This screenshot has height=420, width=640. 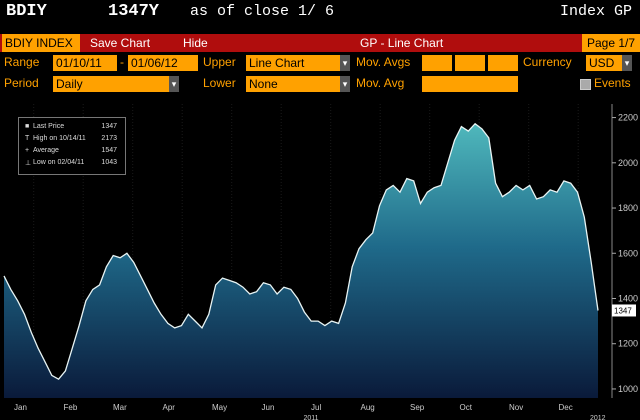 I want to click on lower-select: None, so click(x=298, y=84).